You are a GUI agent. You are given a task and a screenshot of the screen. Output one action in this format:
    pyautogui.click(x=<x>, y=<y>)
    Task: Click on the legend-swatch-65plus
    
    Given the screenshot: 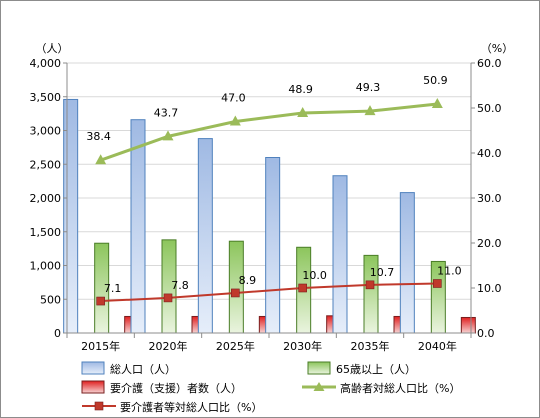 What is the action you would take?
    pyautogui.click(x=319, y=368)
    